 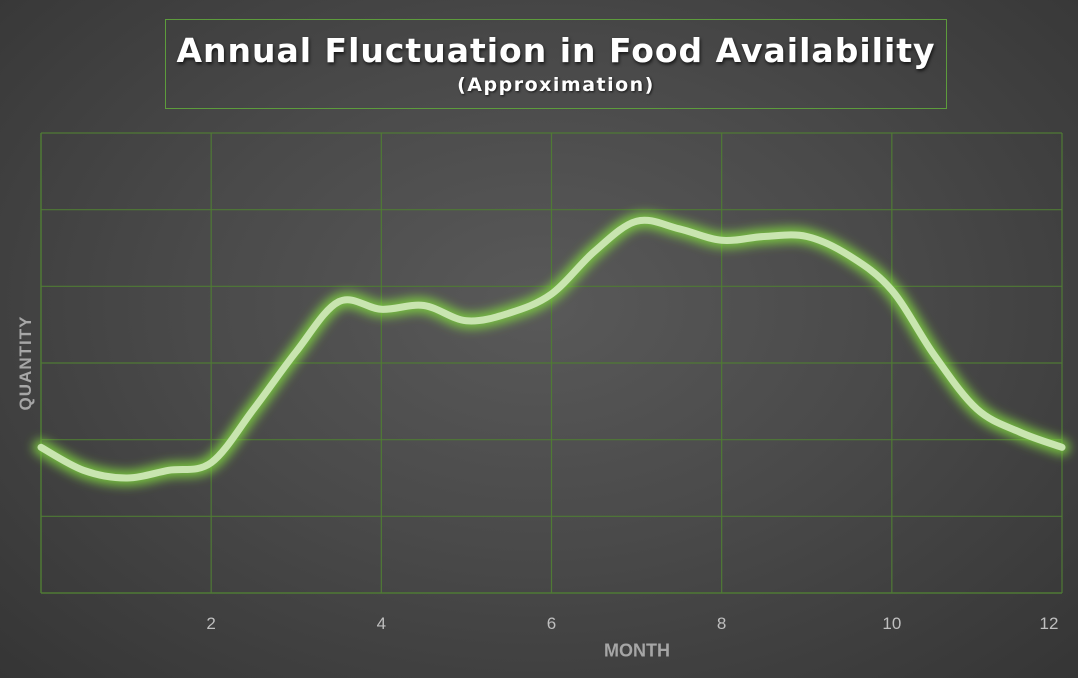 I want to click on x-tick-label: 6, so click(x=551, y=623).